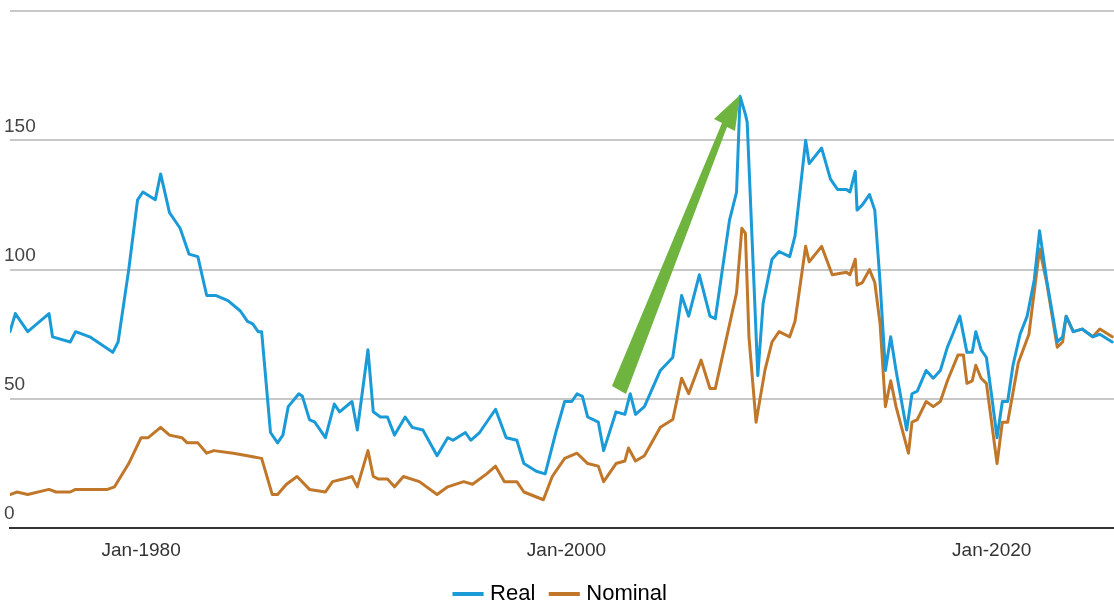 This screenshot has width=1114, height=615. I want to click on legend-label: Nominal, so click(626, 593).